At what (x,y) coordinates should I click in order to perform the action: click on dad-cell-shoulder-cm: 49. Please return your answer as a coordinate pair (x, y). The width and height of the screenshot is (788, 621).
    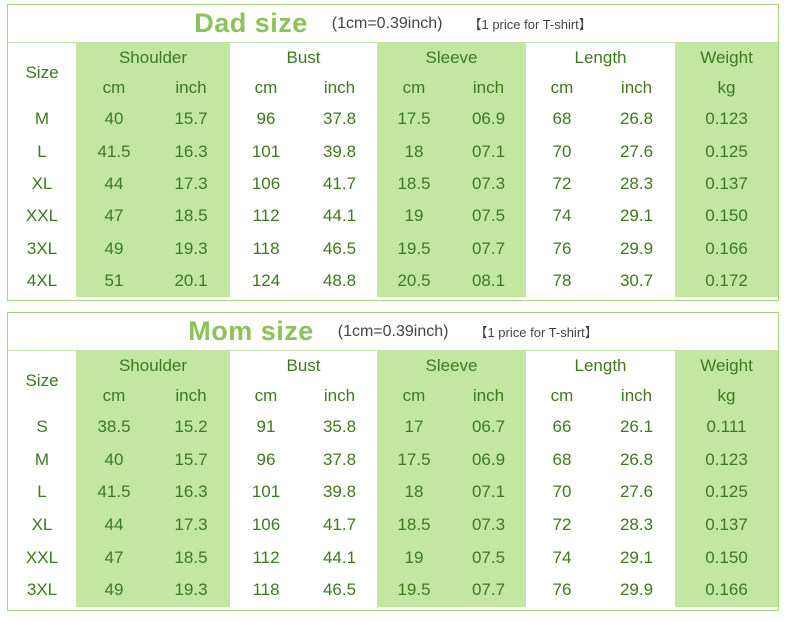
    Looking at the image, I should click on (114, 248).